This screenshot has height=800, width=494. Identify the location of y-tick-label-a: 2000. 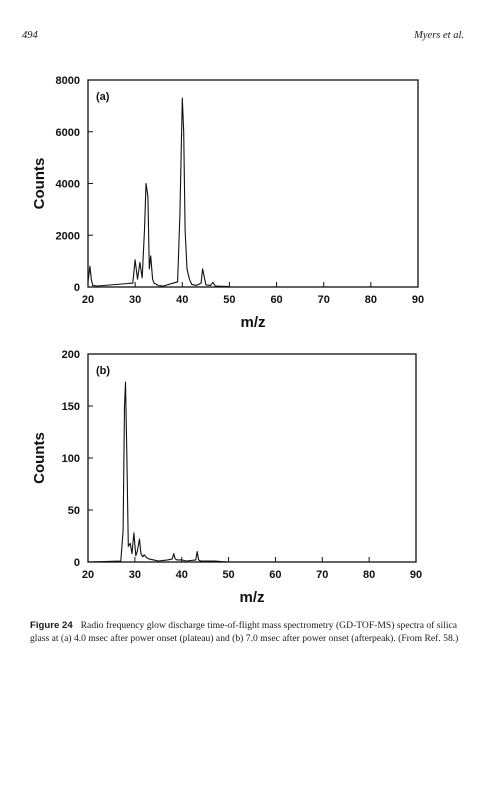
(68, 236).